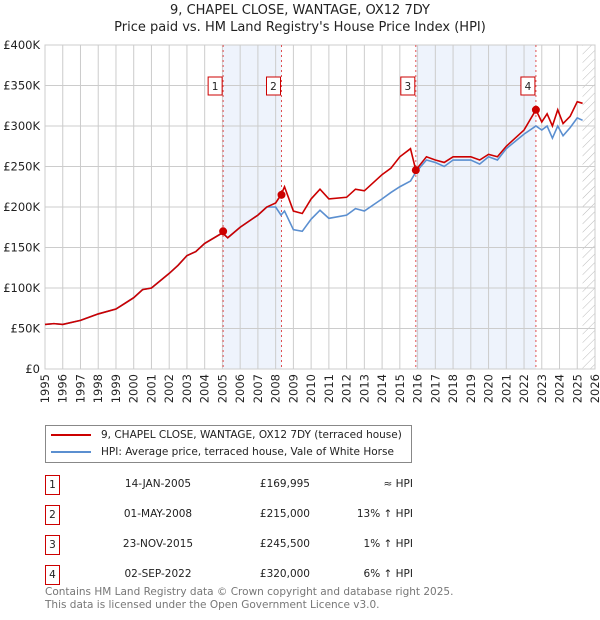 The height and width of the screenshot is (620, 600). Describe the element at coordinates (284, 544) in the screenshot. I see `transaction-price: £245,500` at that location.